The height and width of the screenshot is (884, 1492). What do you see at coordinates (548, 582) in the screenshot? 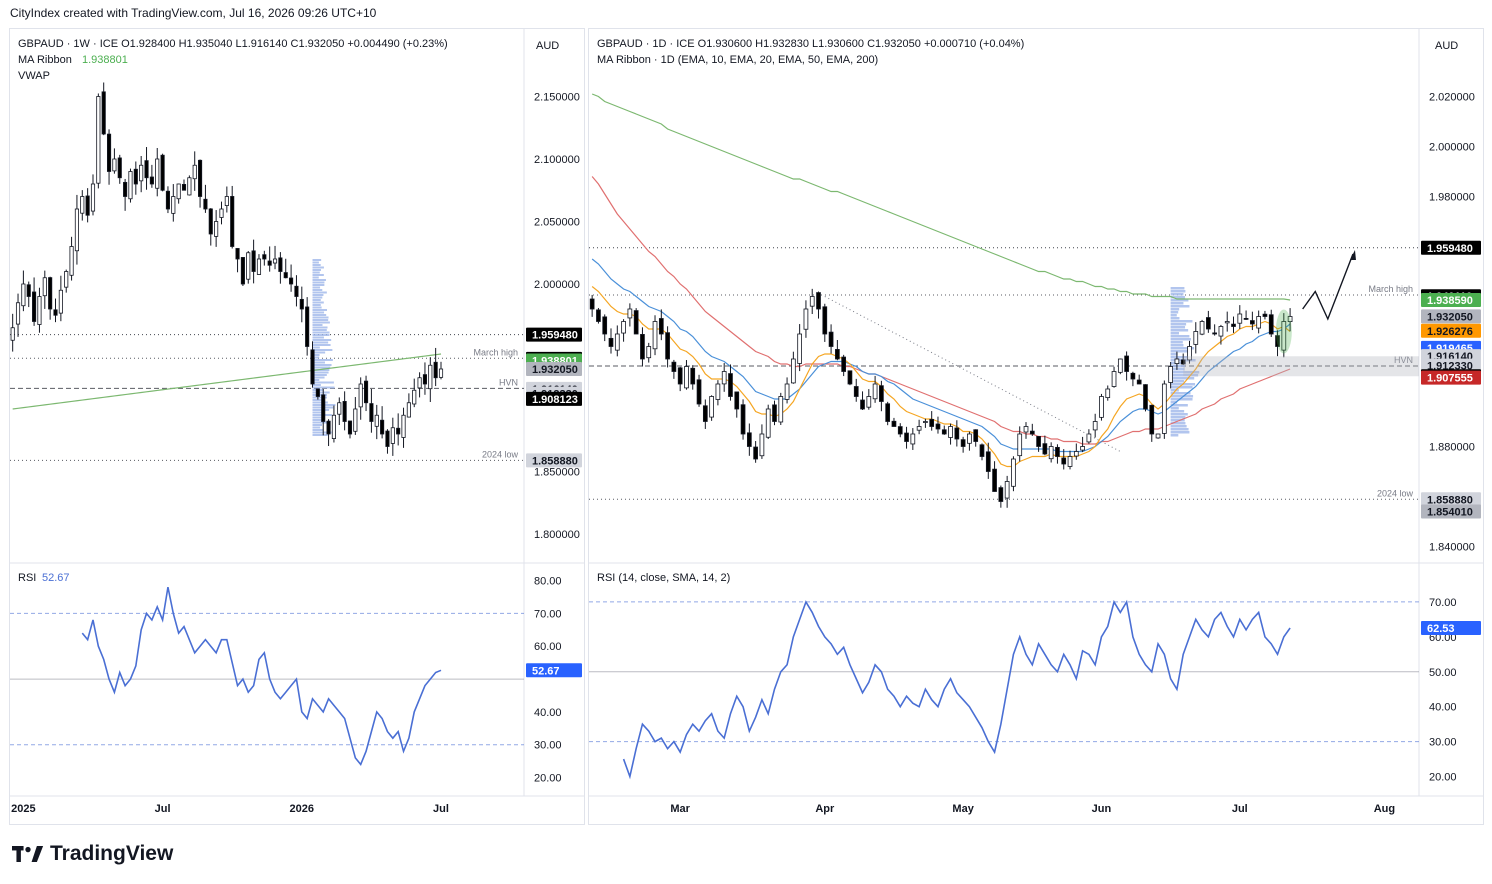
I see `rsi-tick-label: 80.00` at bounding box center [548, 582].